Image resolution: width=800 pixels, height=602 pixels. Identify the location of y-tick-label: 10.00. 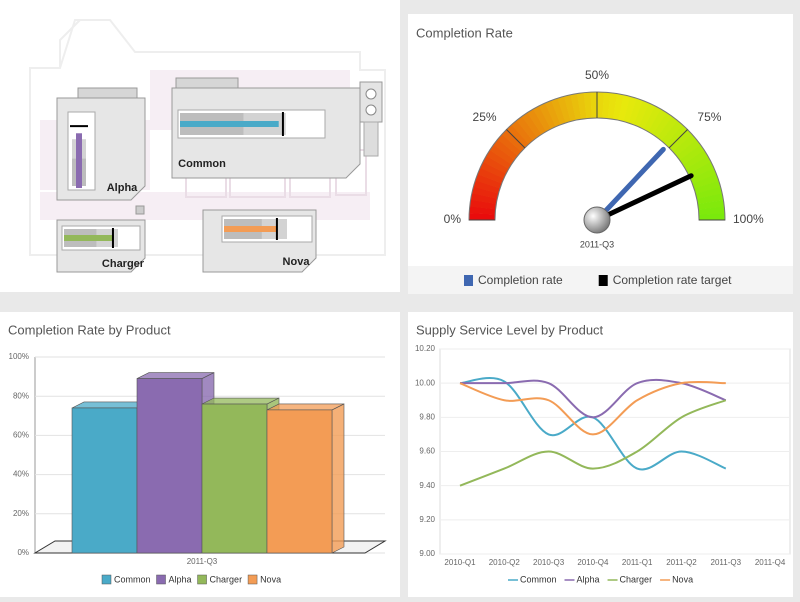
(425, 382).